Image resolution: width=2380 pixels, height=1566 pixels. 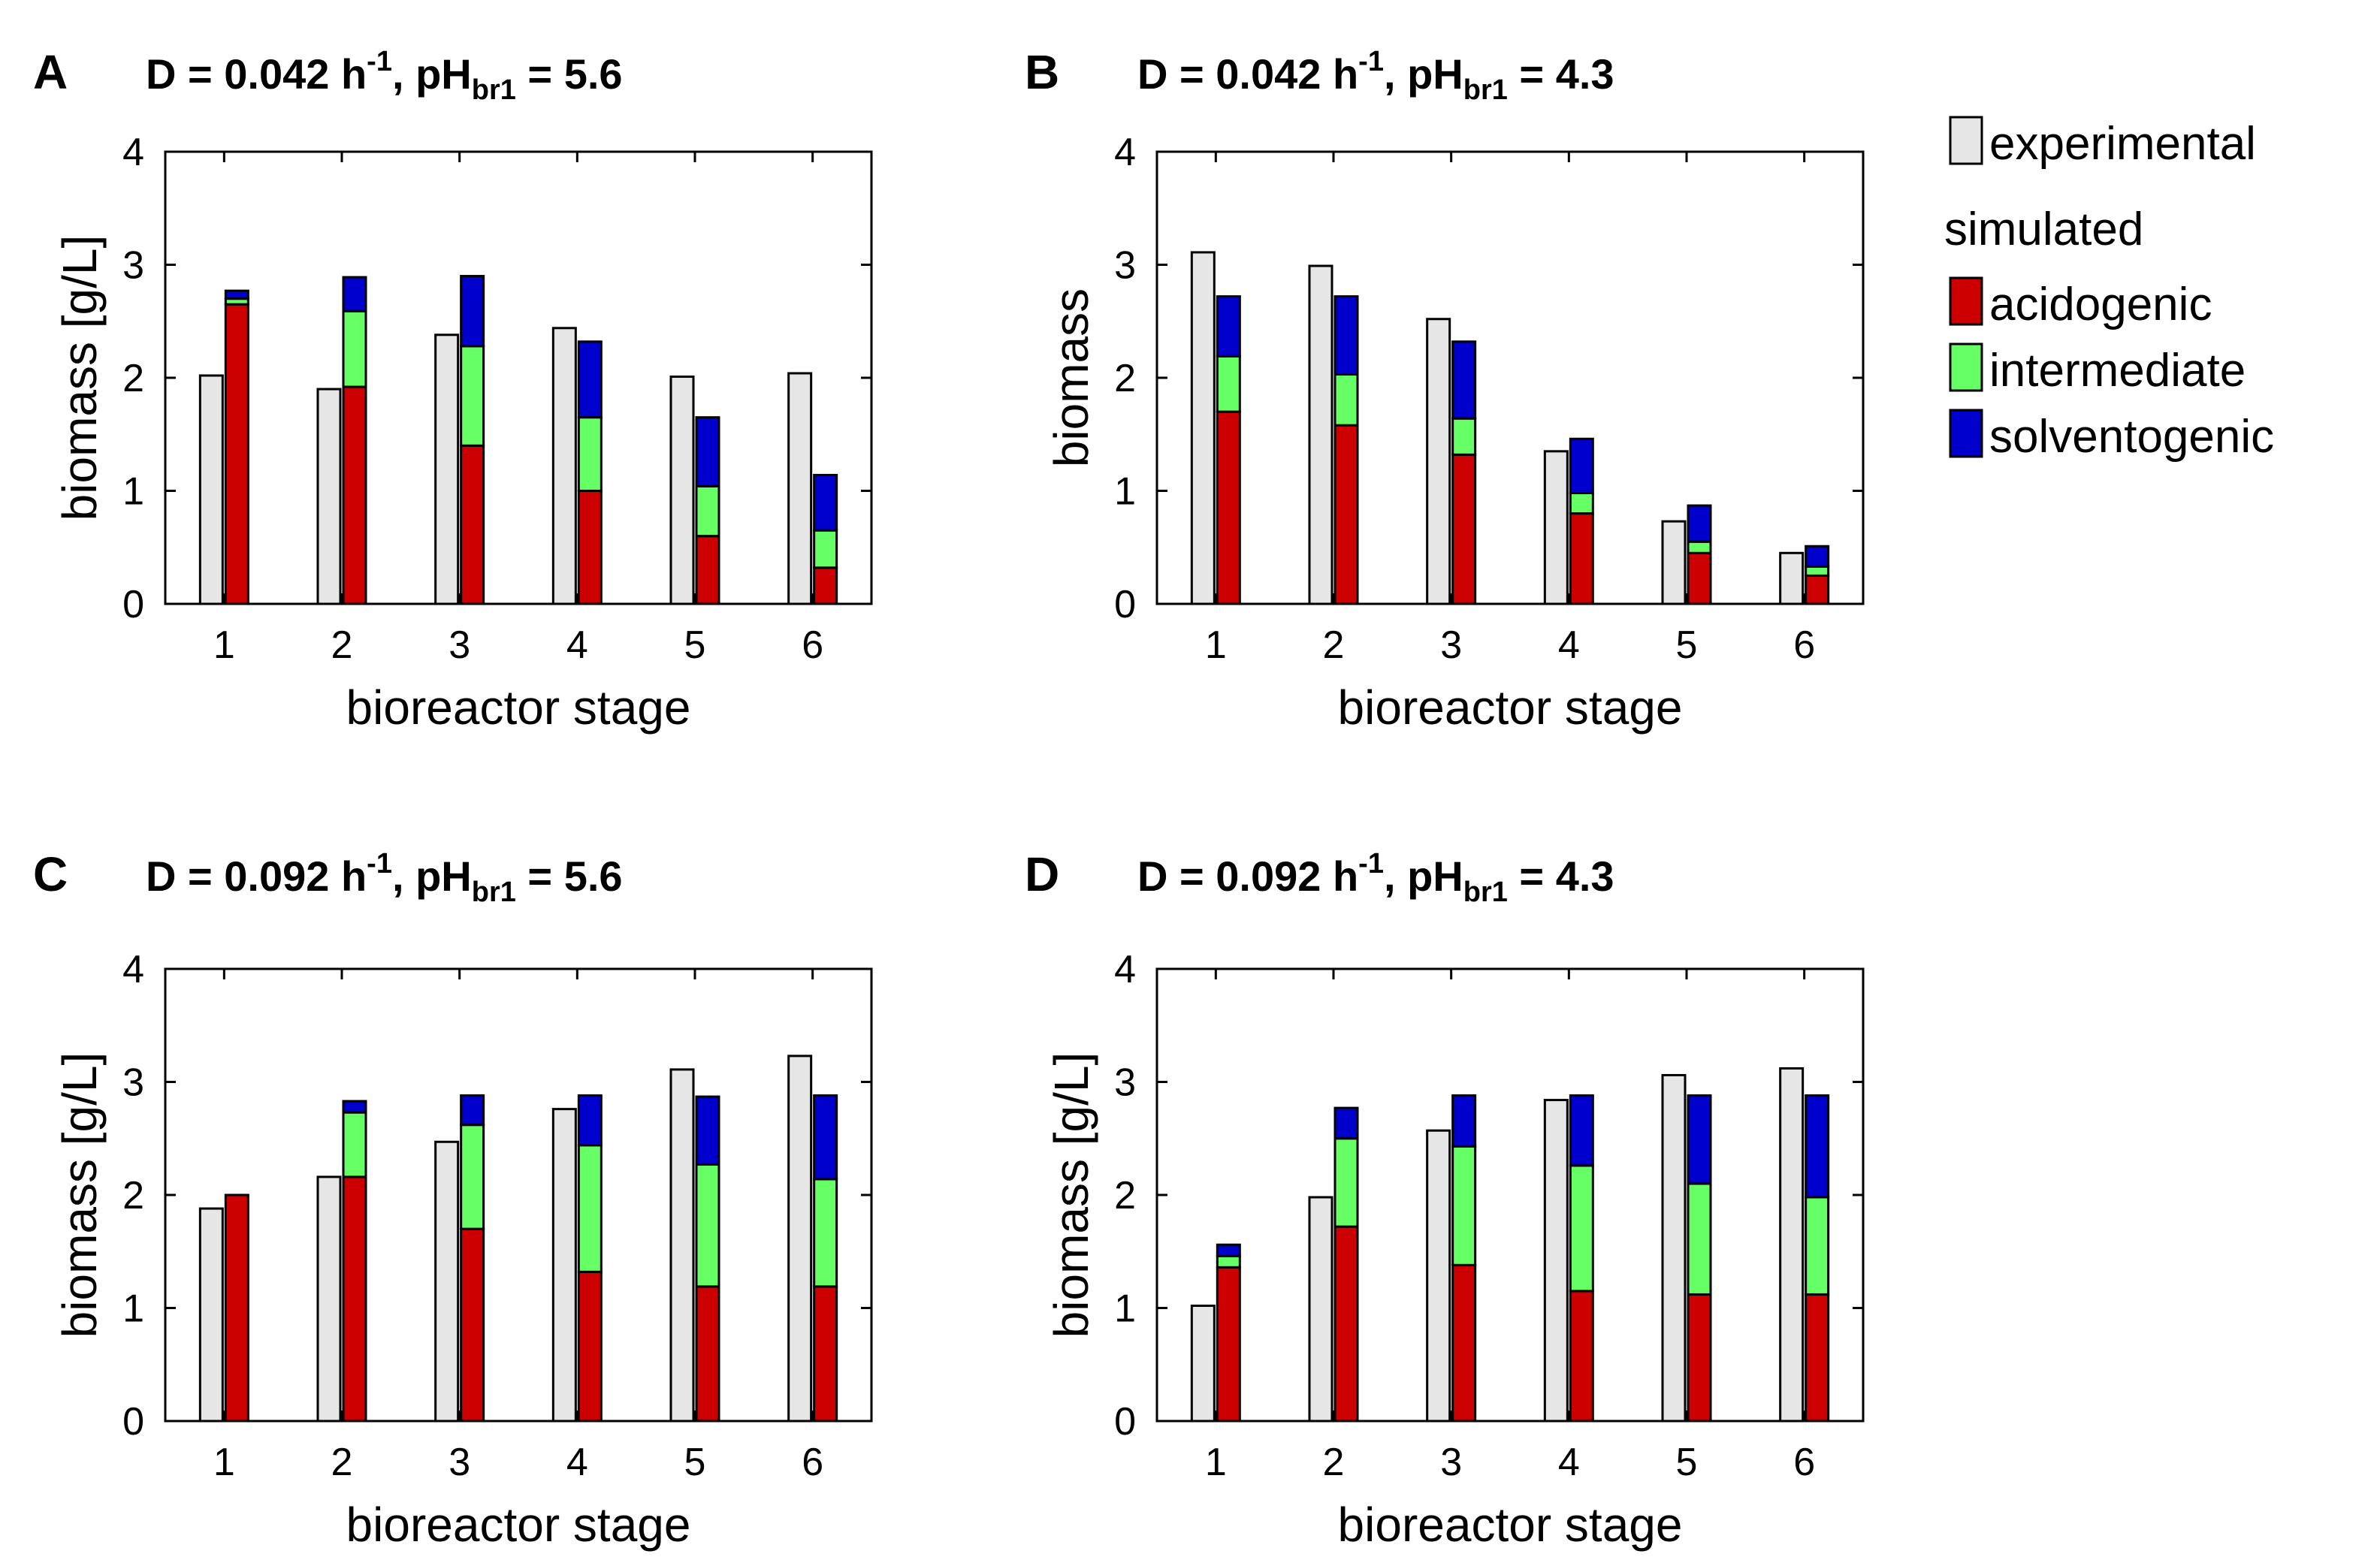 What do you see at coordinates (1804, 1462) in the screenshot?
I see `x-tick-label: 6` at bounding box center [1804, 1462].